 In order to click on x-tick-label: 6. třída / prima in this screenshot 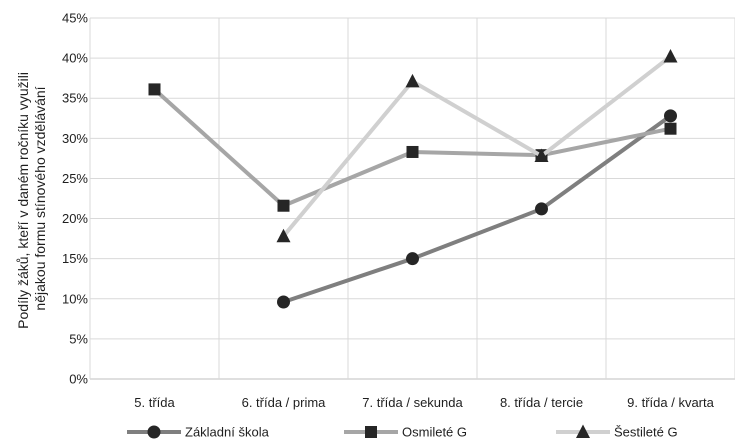, I will do `click(284, 402)`.